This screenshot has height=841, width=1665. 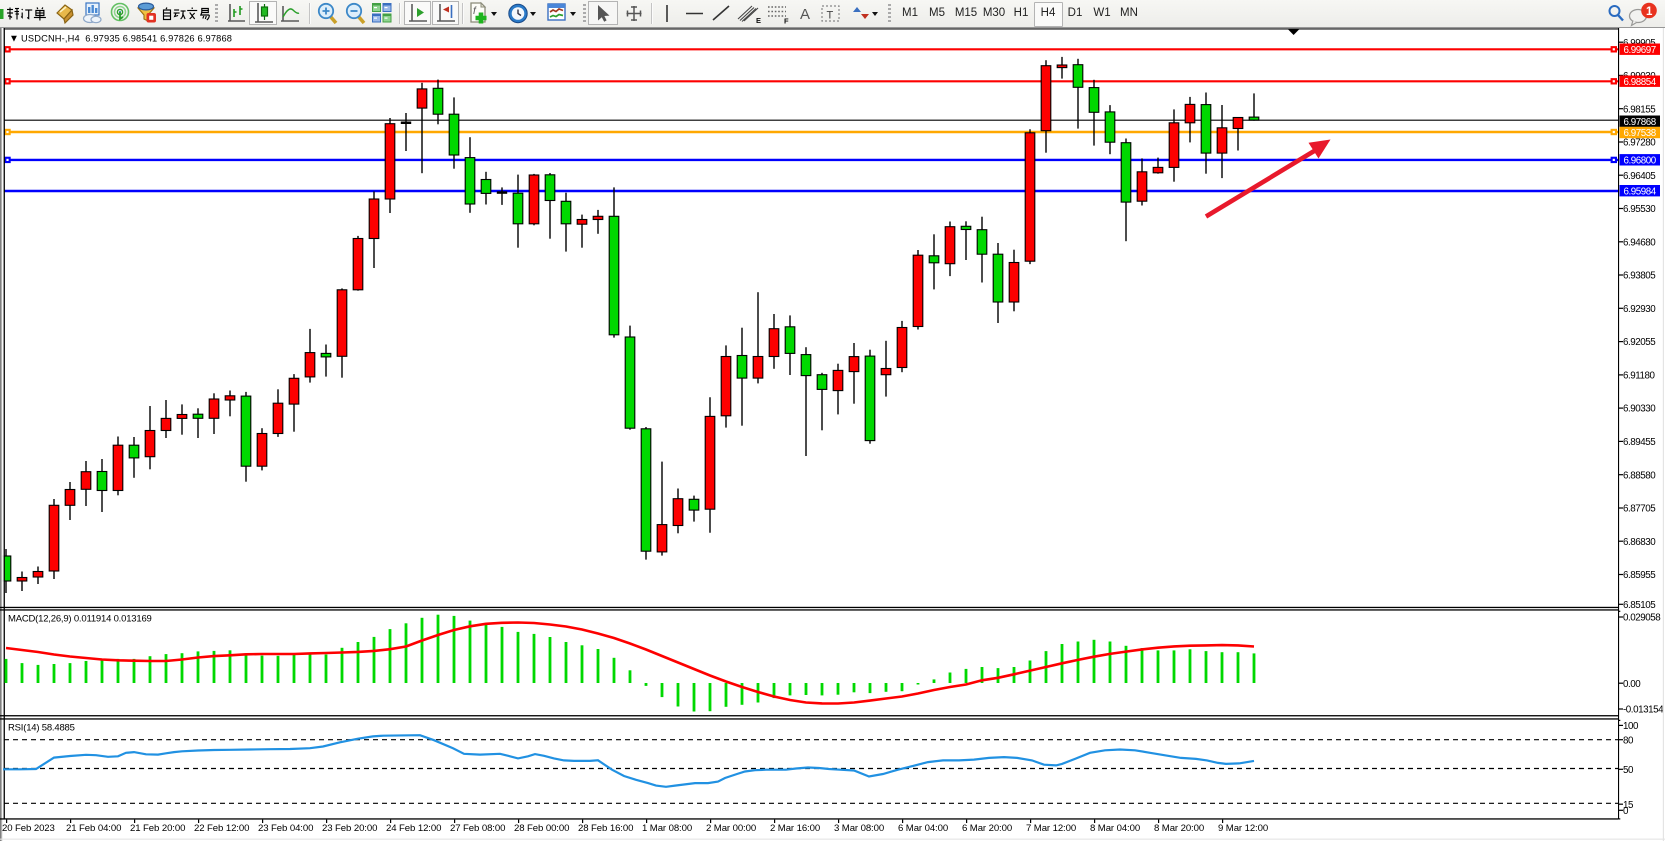 What do you see at coordinates (1639, 475) in the screenshot?
I see `svg-text: 6.88580` at bounding box center [1639, 475].